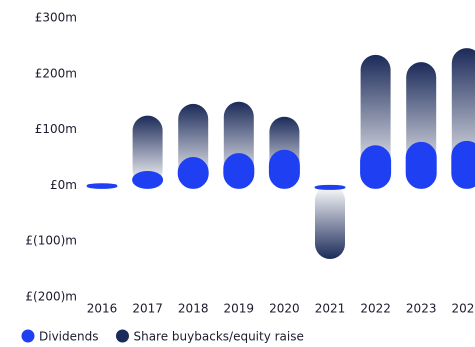 The image size is (475, 347). What do you see at coordinates (102, 309) in the screenshot?
I see `x-tick-label: 2016` at bounding box center [102, 309].